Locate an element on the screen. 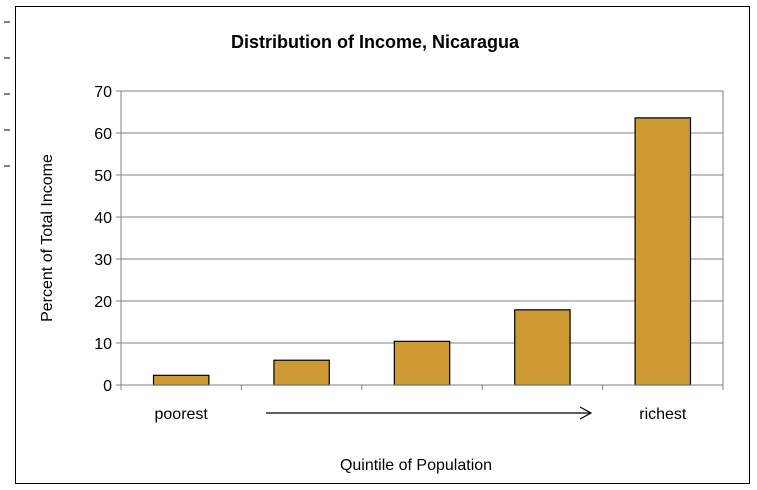 The image size is (757, 490). chart-title: Distribution of Income, Nicaragua is located at coordinates (375, 42).